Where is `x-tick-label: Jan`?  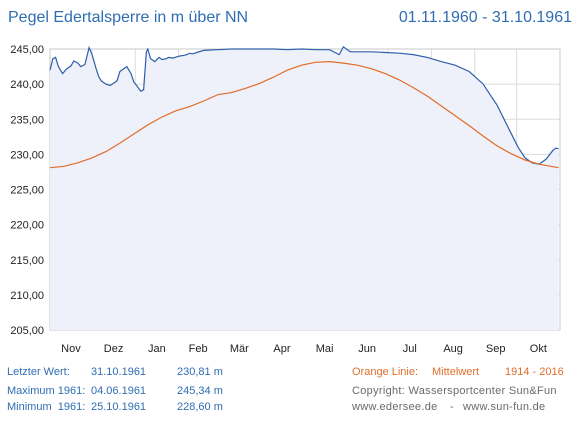 x-tick-label: Jan is located at coordinates (157, 349).